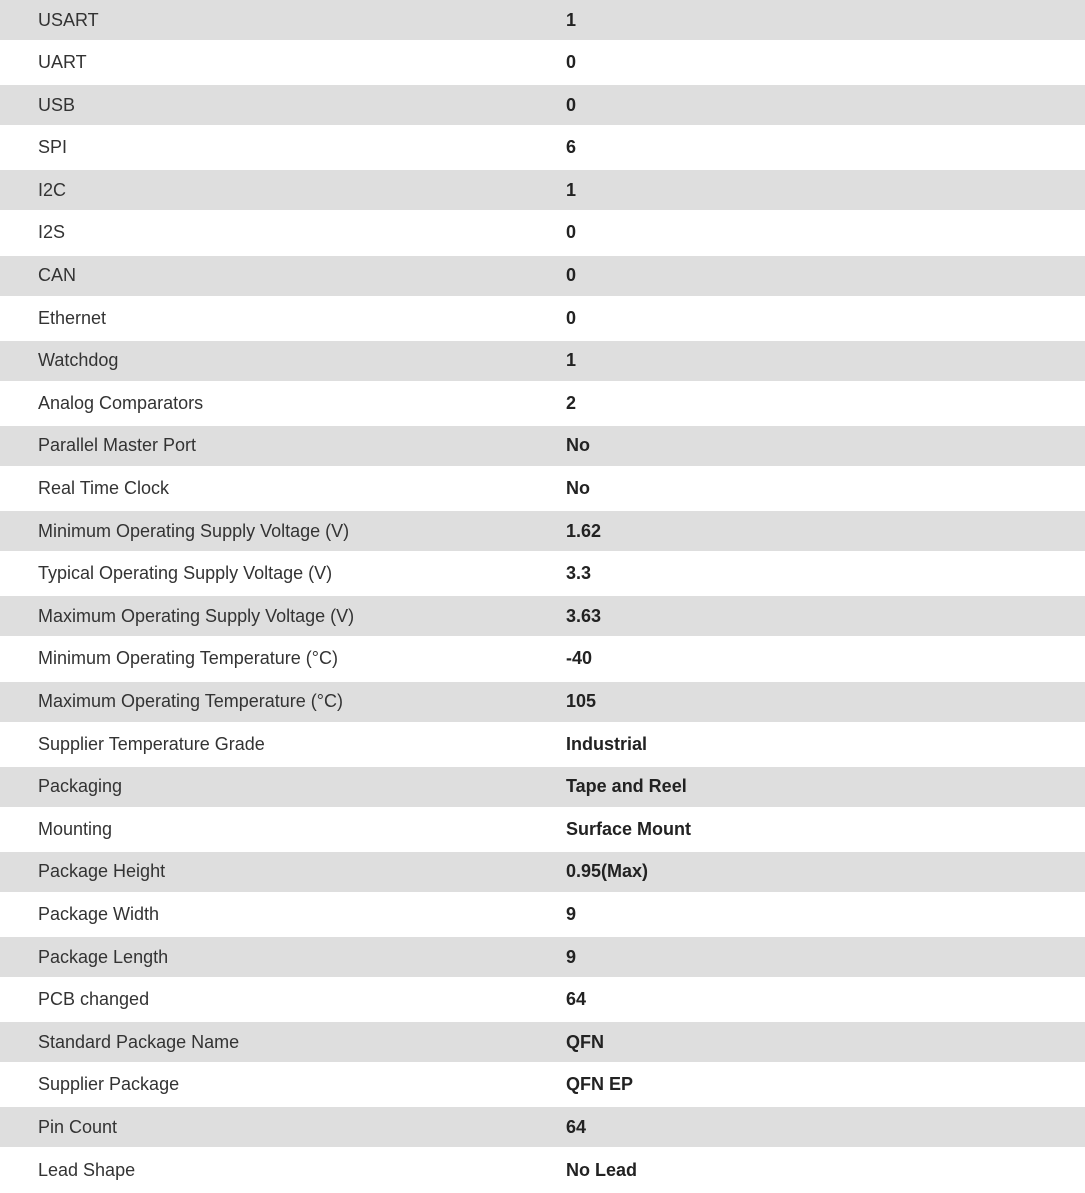  I want to click on spec-row: USB 0, so click(542, 105).